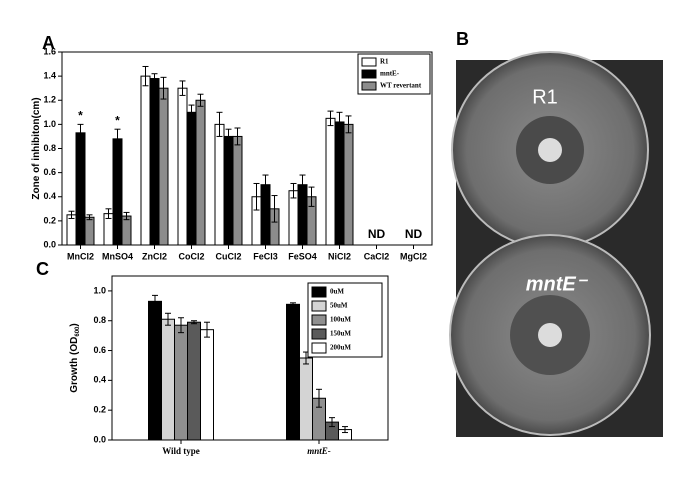 The height and width of the screenshot is (486, 685). What do you see at coordinates (462, 39) in the screenshot?
I see `panel-letter: B` at bounding box center [462, 39].